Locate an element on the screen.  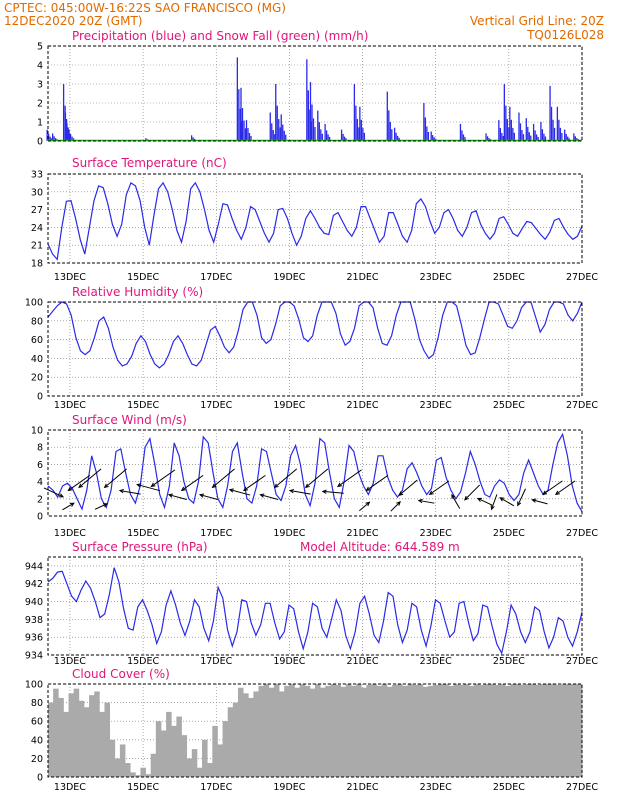
pressure-line is located at coordinates (315, 611).